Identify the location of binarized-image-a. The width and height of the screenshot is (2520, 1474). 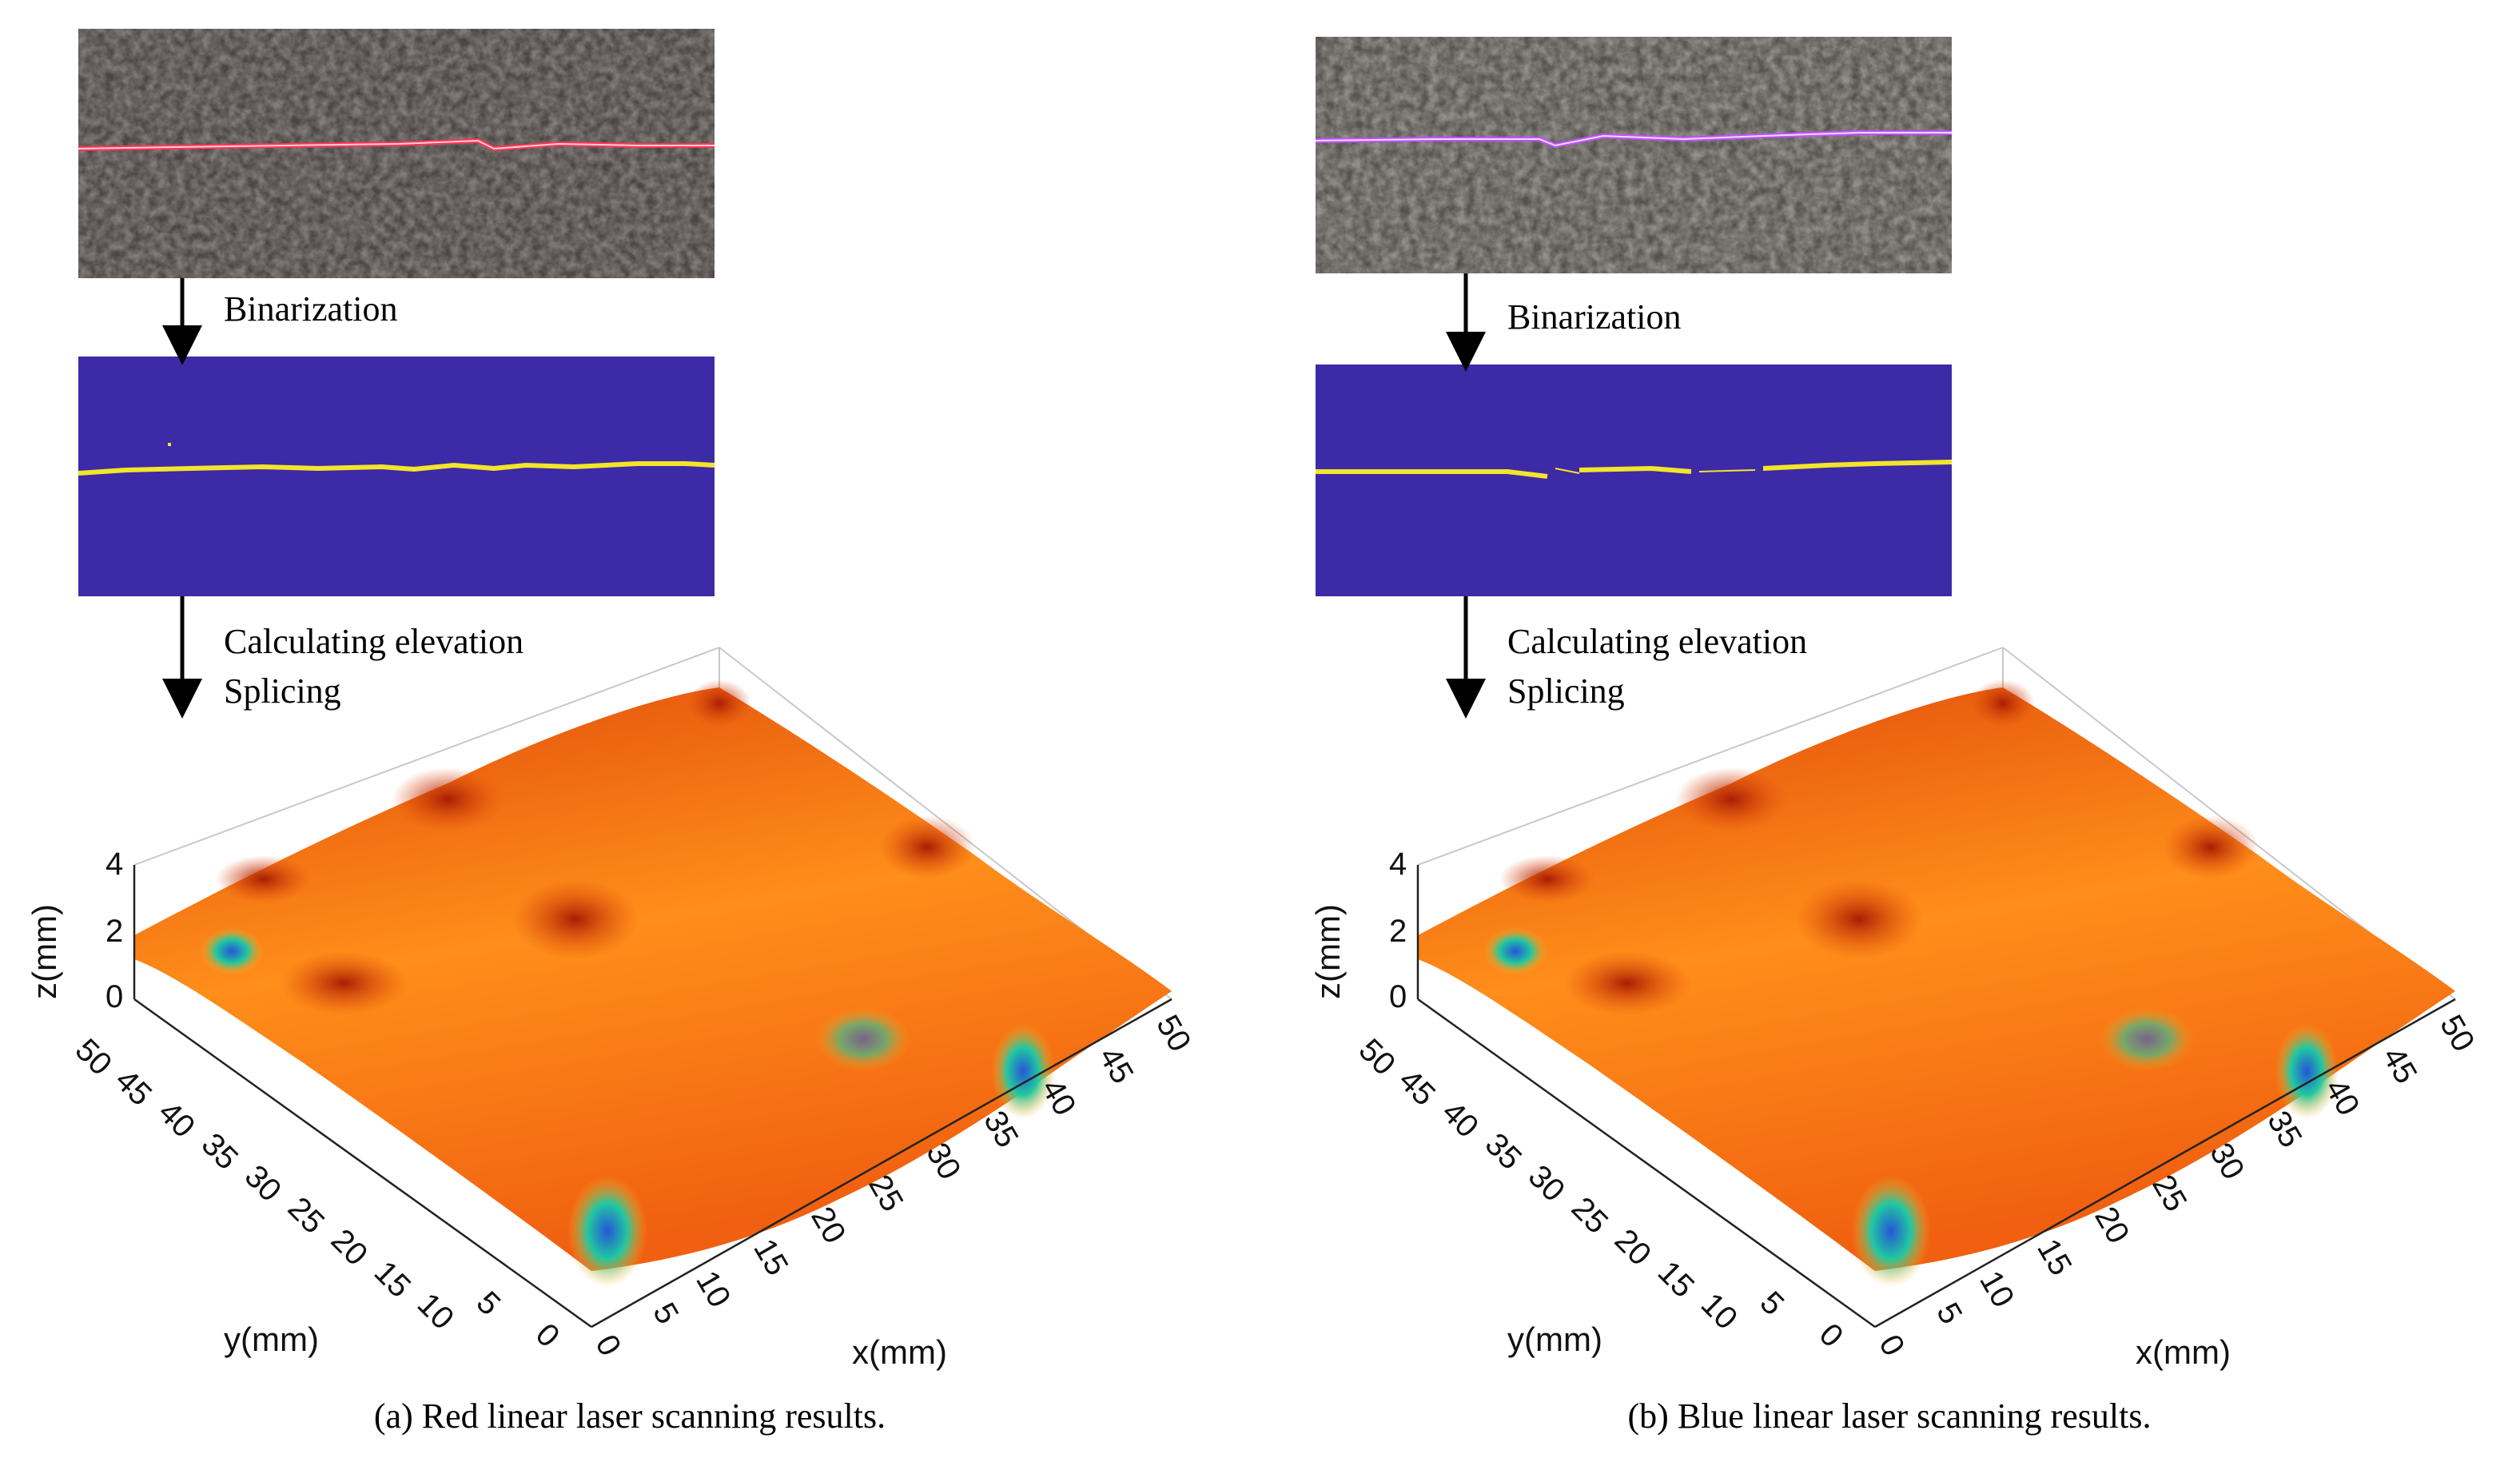
(396, 477).